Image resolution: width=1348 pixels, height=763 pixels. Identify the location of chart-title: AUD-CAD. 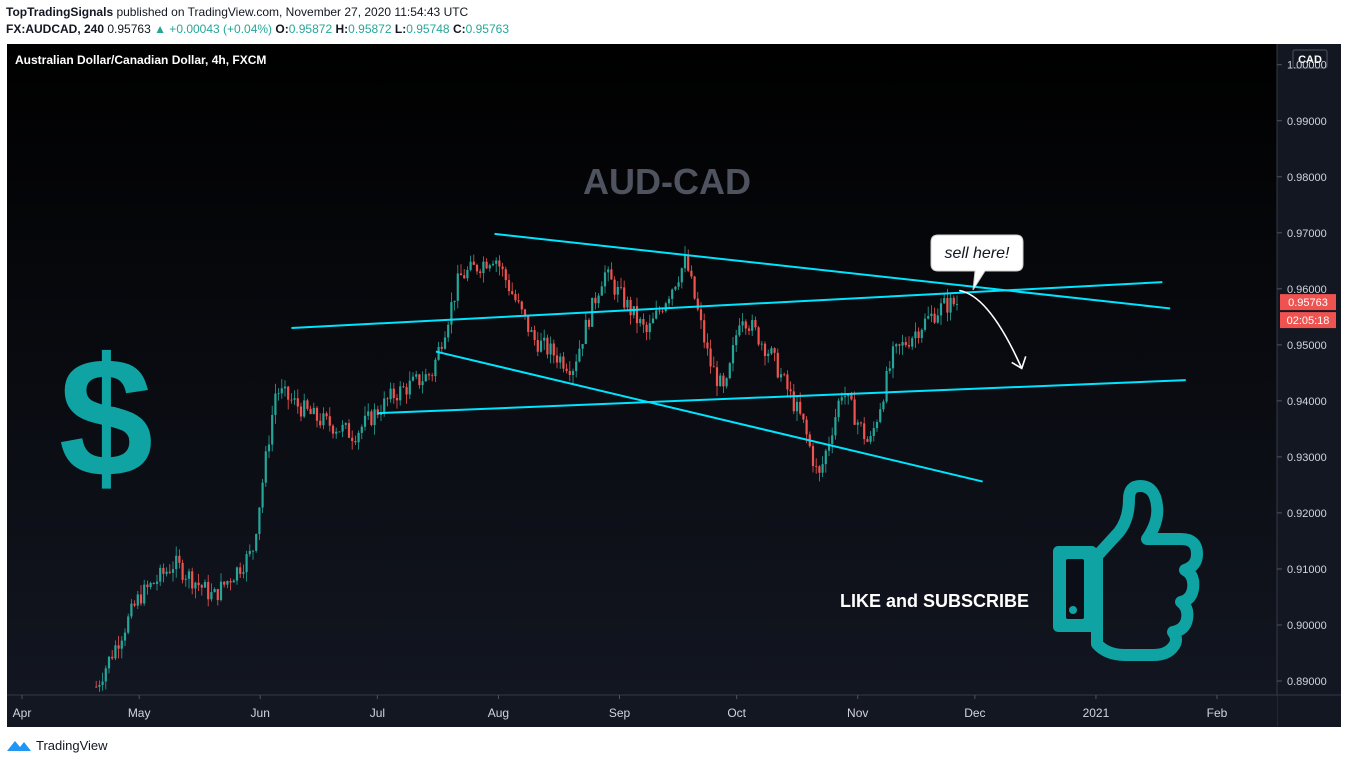
(667, 181).